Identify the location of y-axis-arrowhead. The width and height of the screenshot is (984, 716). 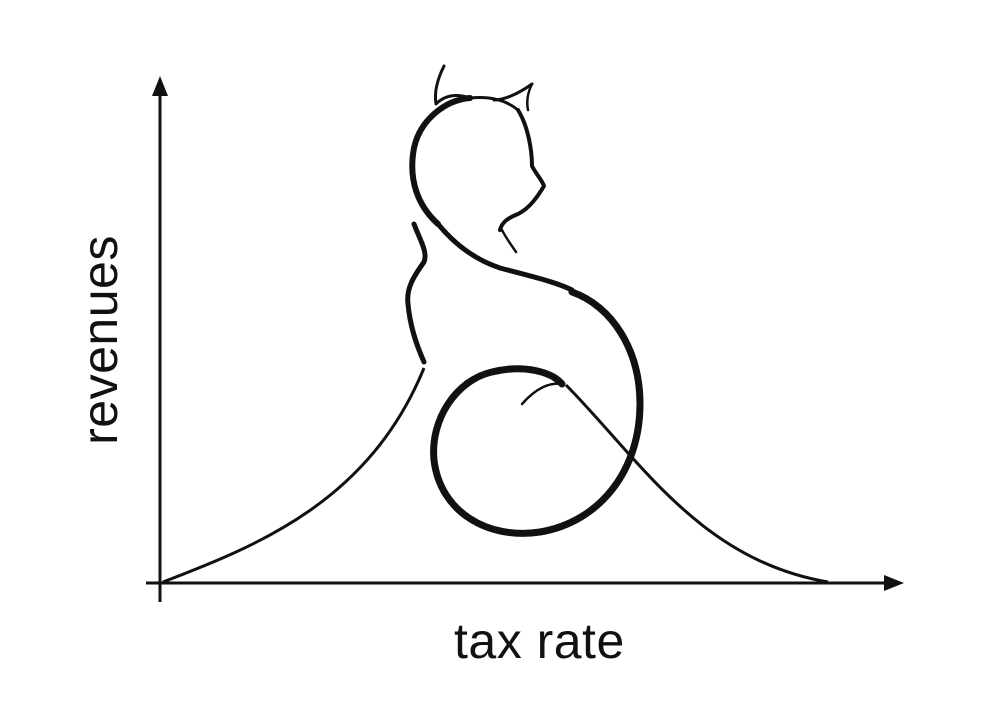
(160, 86).